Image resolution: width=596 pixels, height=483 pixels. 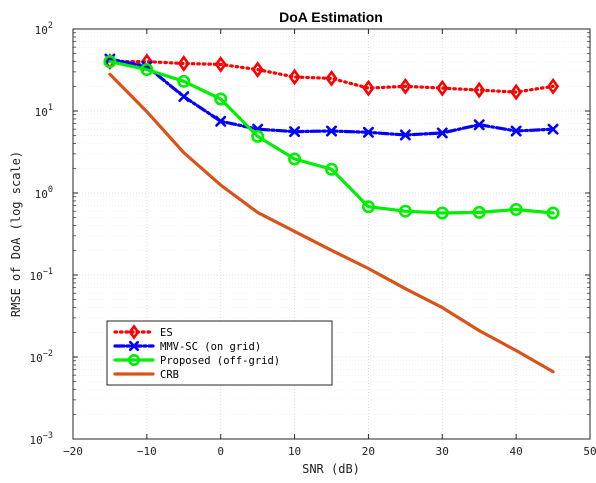 I want to click on x-tick-label: 30, so click(x=442, y=451).